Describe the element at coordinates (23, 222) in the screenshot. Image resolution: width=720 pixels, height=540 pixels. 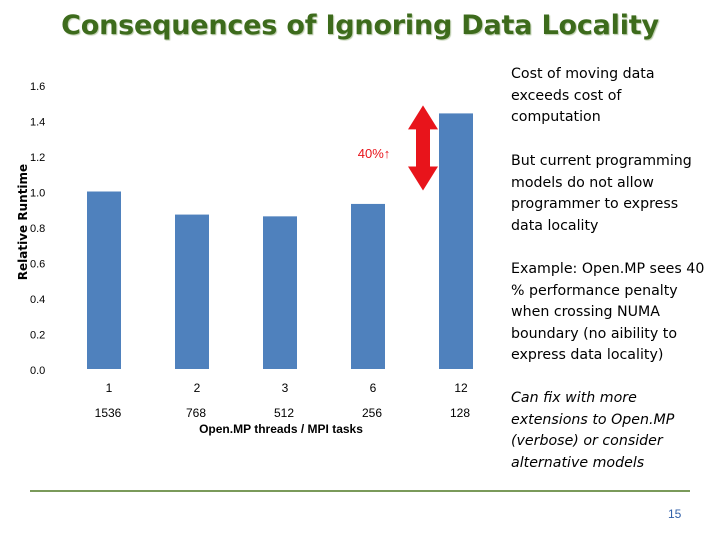
I see `y-axis-title: Relative Runtime` at that location.